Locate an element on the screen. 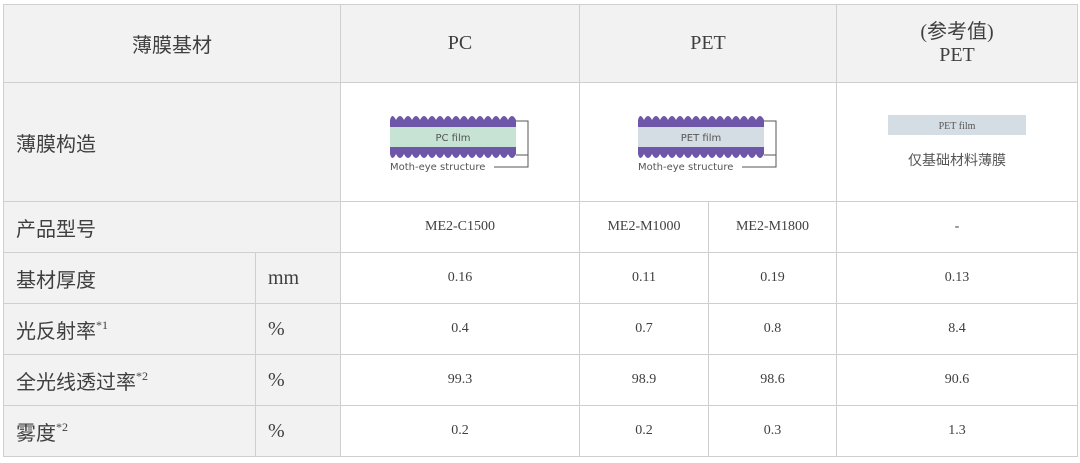 The height and width of the screenshot is (463, 1080). pet2-value: ME2-M1800 is located at coordinates (772, 227).